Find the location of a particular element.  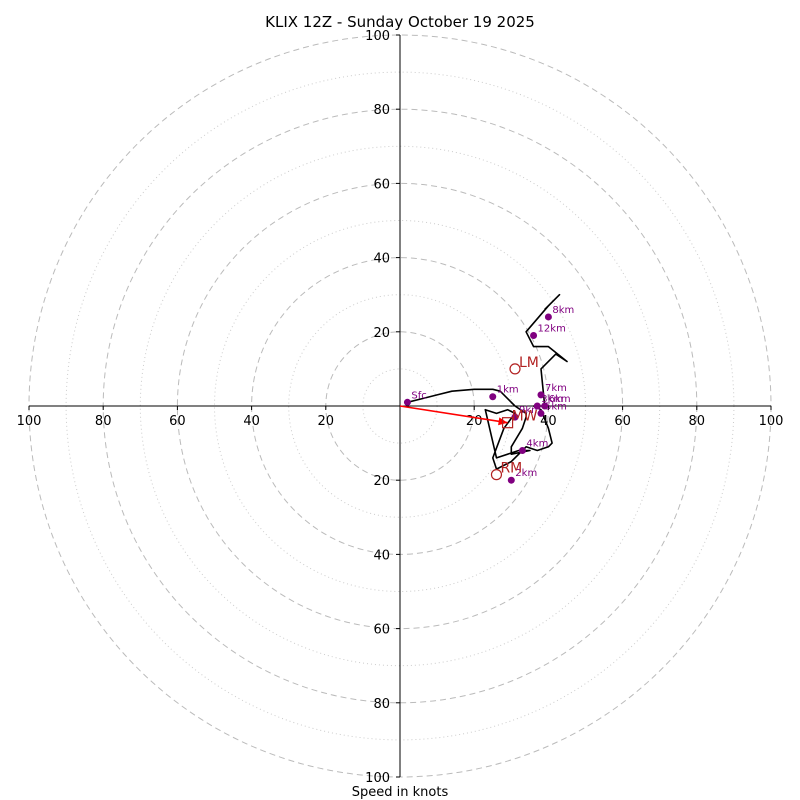

height-marker-8km is located at coordinates (548, 317).